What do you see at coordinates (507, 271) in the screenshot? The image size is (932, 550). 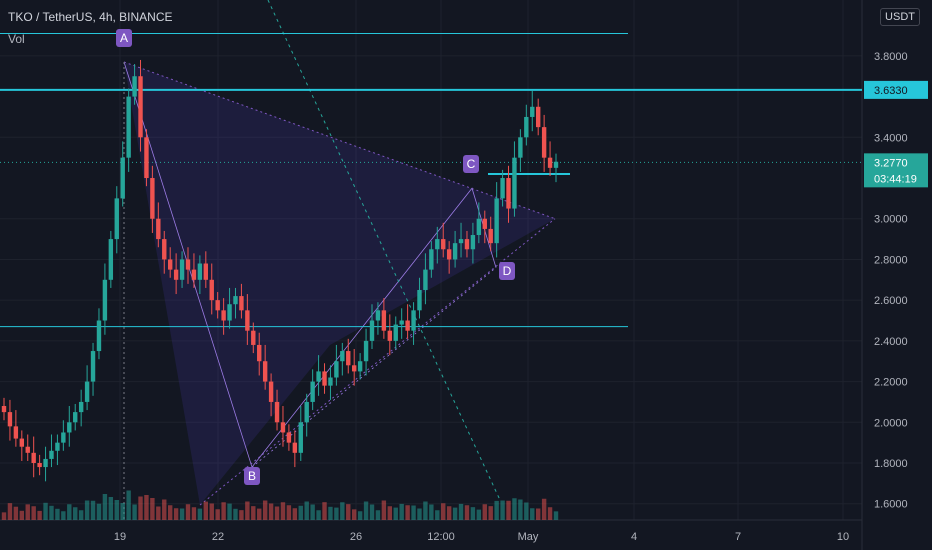 I see `pattern-point-label: D` at bounding box center [507, 271].